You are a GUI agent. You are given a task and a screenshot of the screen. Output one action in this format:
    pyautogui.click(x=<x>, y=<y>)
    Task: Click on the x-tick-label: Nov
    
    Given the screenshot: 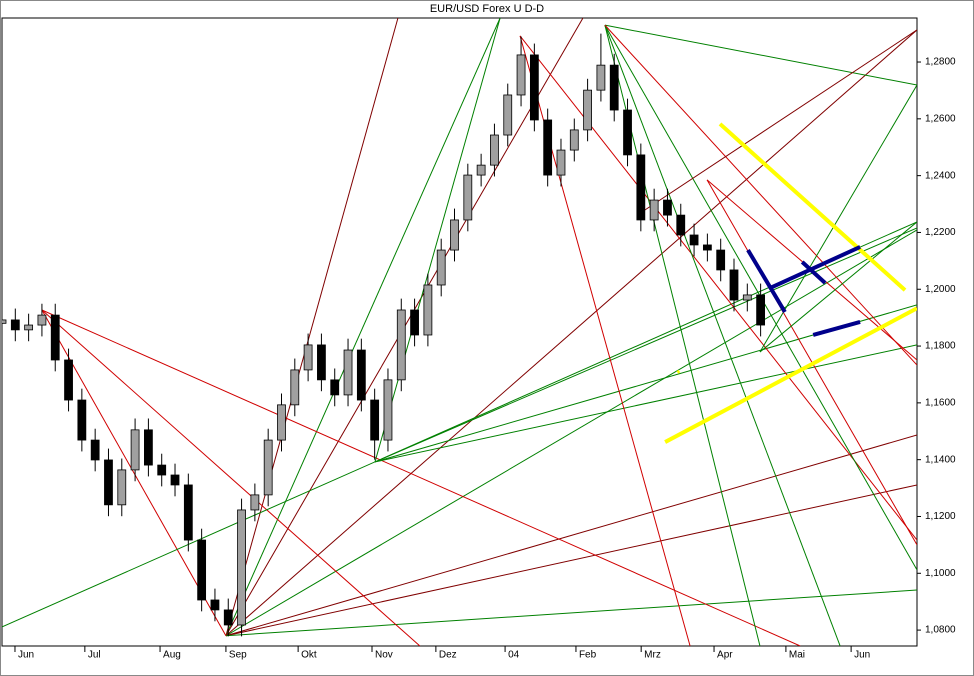 What is the action you would take?
    pyautogui.click(x=384, y=655)
    